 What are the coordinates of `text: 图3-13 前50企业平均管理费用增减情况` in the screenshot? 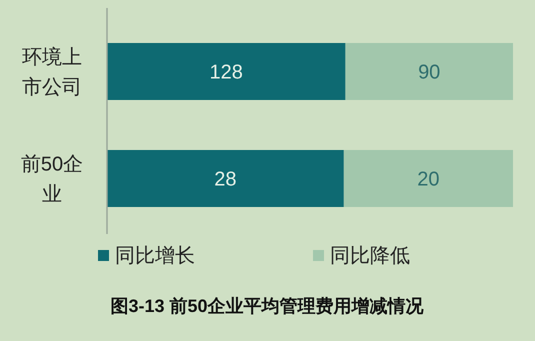 It's located at (267, 306).